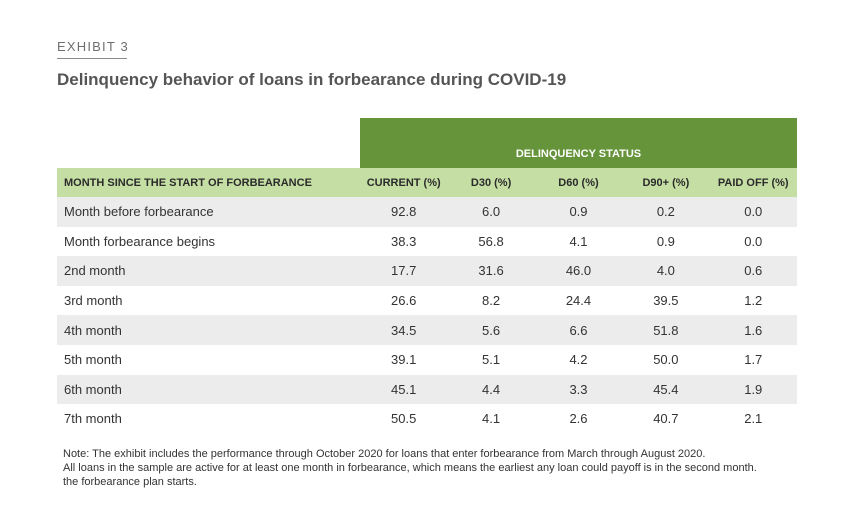 The height and width of the screenshot is (528, 850). Describe the element at coordinates (491, 271) in the screenshot. I see `table-cell: 31.6` at that location.